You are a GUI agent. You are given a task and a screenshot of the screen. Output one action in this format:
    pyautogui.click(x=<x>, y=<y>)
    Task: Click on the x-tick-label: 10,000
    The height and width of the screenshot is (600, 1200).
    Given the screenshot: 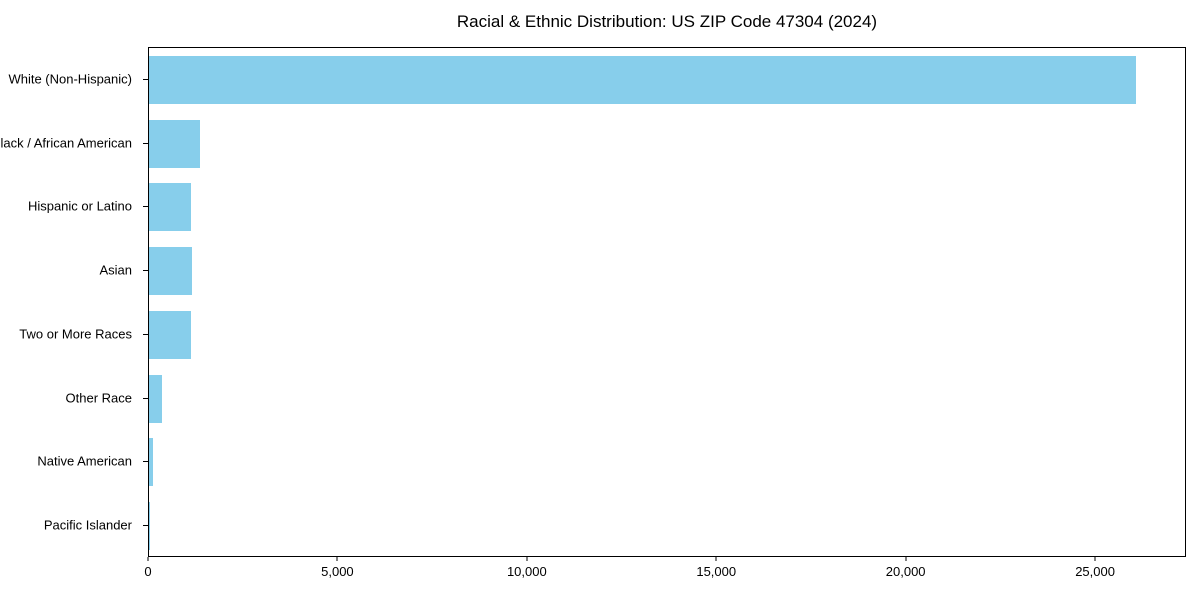 What is the action you would take?
    pyautogui.click(x=526, y=571)
    